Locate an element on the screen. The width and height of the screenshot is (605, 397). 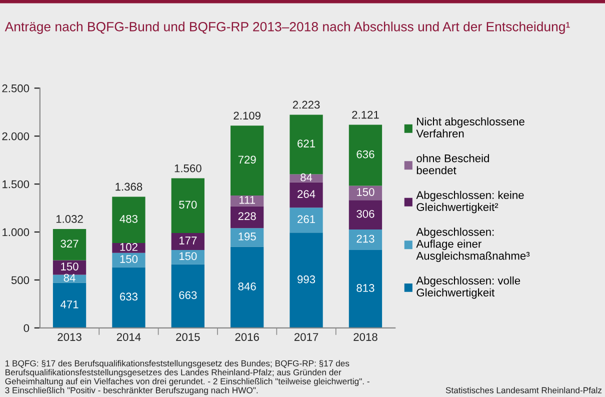
data-label: 633 is located at coordinates (129, 296).